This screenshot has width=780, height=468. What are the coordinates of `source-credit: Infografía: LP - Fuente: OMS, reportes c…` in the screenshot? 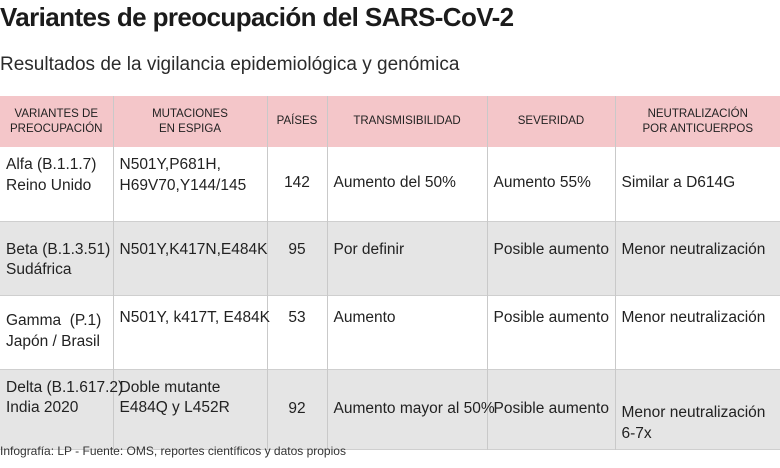 It's located at (173, 451).